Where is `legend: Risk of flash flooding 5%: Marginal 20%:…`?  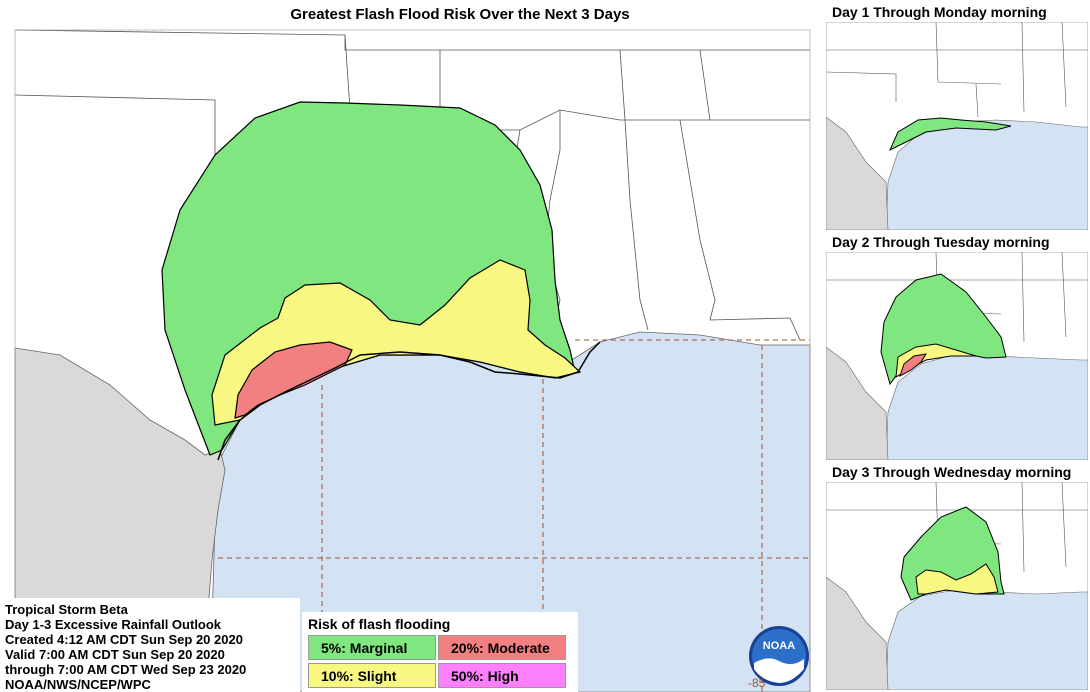 legend: Risk of flash flooding 5%: Marginal 20%:… is located at coordinates (440, 652).